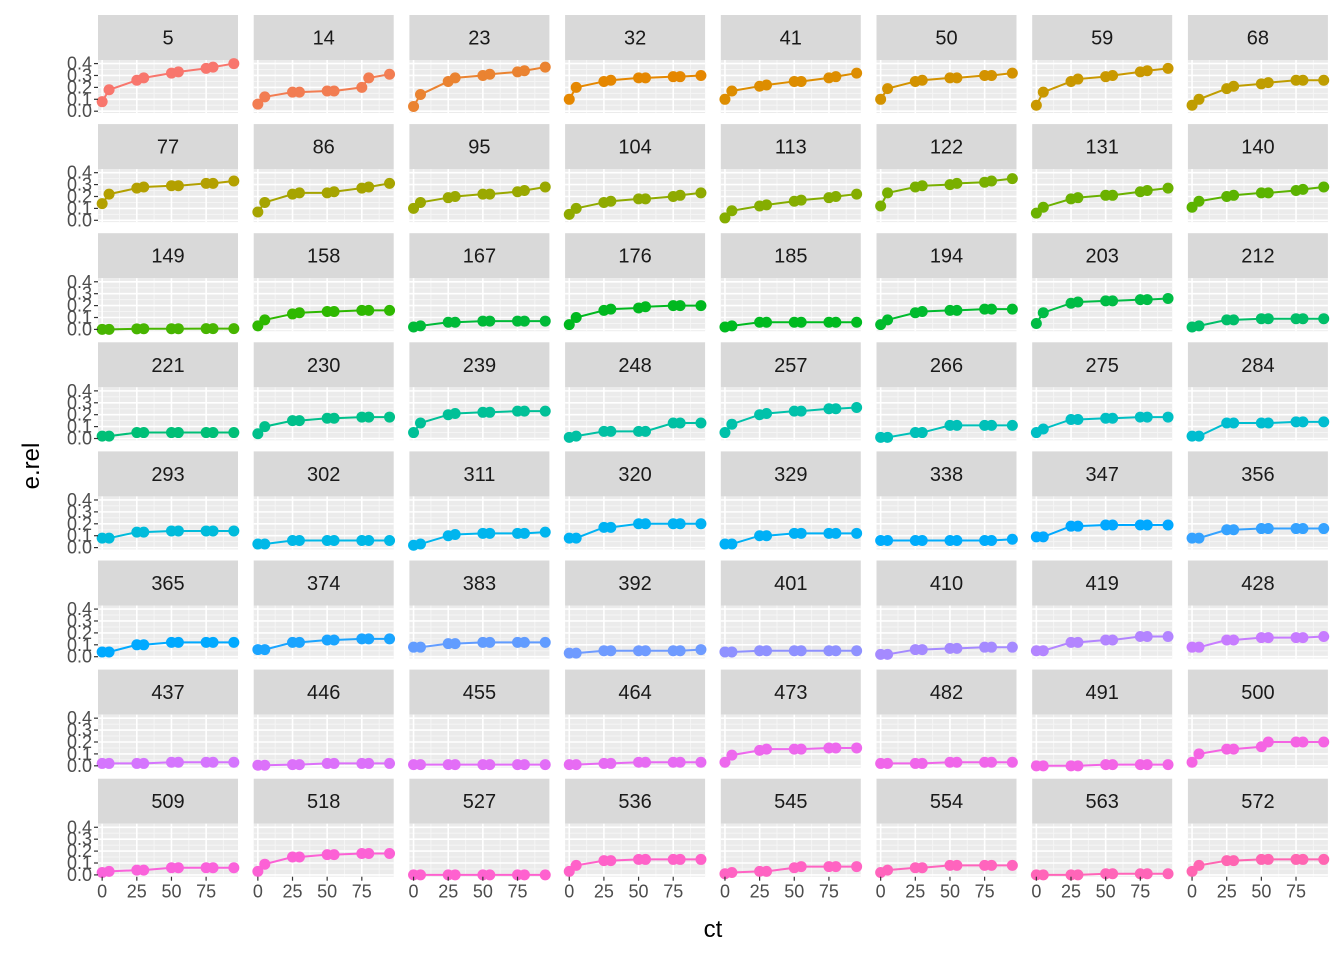  I want to click on facet-panel: 572, so click(1258, 827).